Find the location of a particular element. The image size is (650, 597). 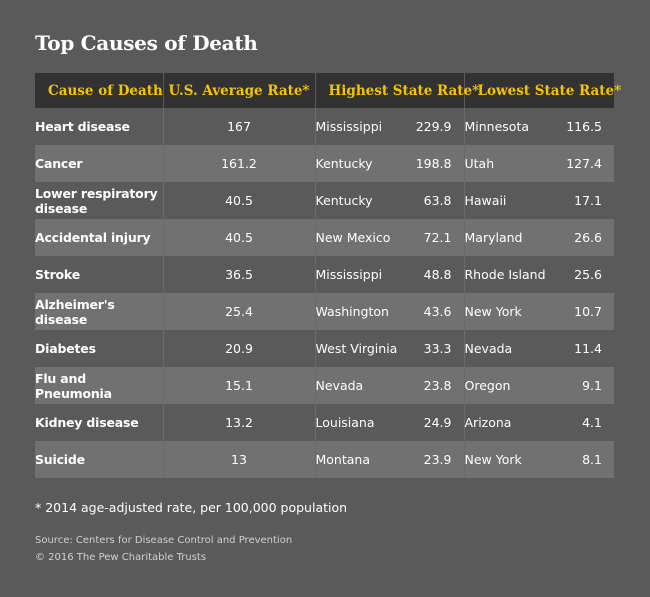

highest-state-name: New Mexico is located at coordinates (353, 237).